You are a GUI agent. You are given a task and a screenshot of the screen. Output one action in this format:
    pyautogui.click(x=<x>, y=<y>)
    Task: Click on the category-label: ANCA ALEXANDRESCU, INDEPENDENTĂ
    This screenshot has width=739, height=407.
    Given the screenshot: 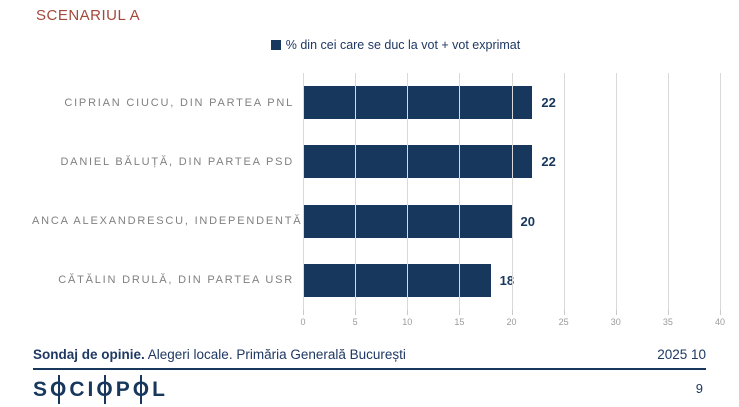 What is the action you would take?
    pyautogui.click(x=167, y=221)
    